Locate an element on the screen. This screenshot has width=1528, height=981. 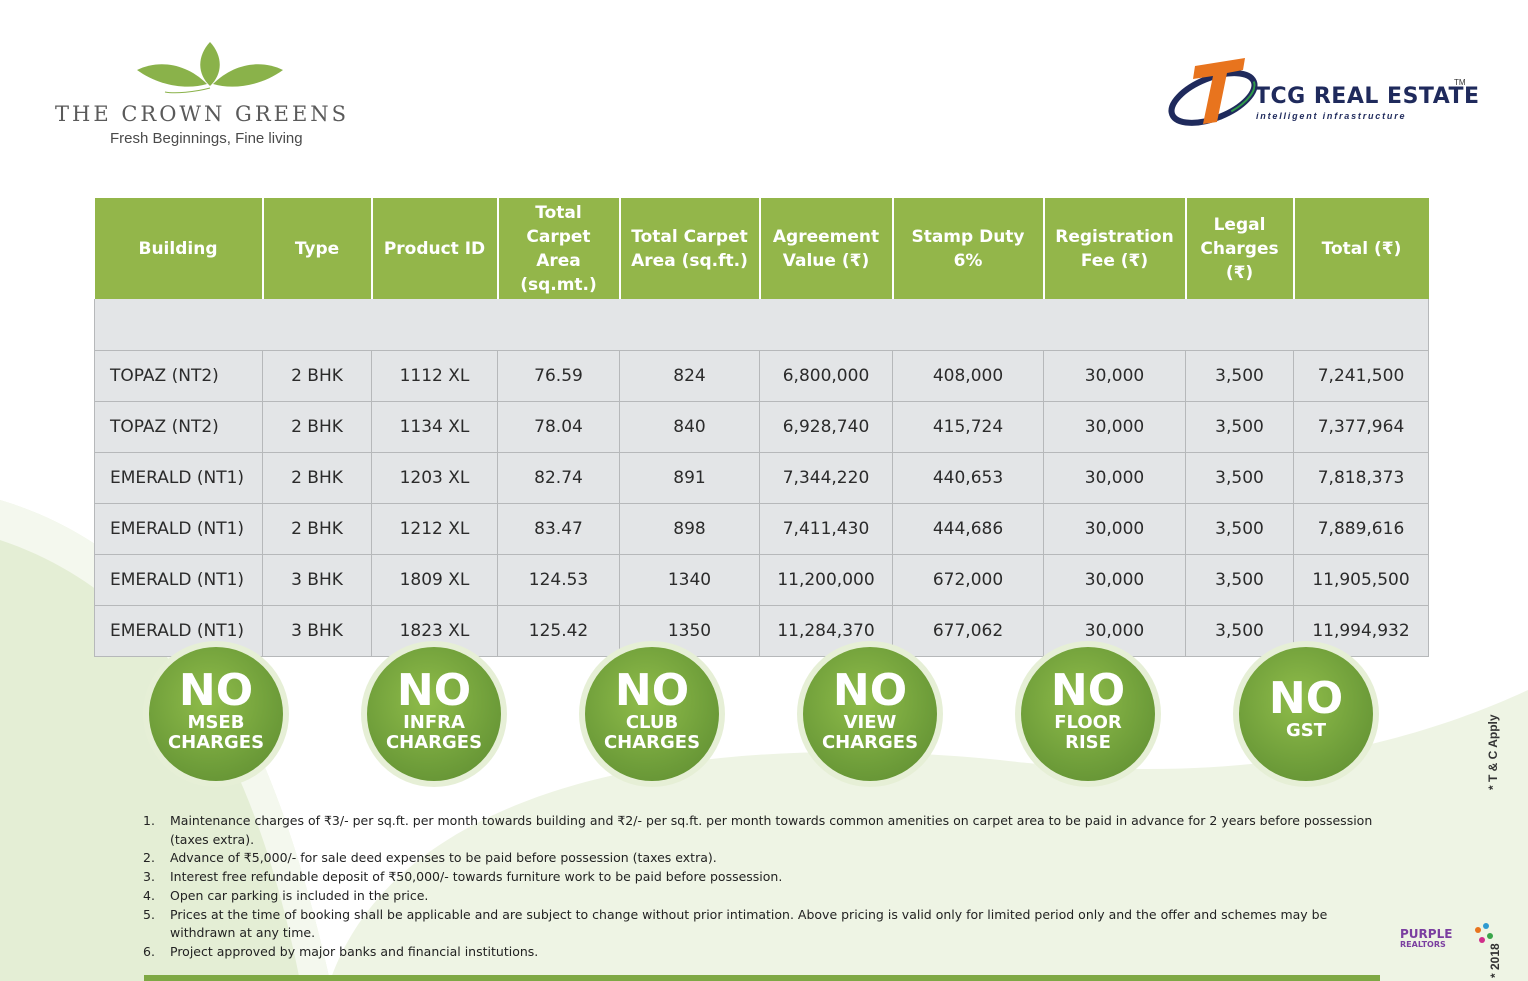
badge-line1: CLUB is located at coordinates (652, 722).